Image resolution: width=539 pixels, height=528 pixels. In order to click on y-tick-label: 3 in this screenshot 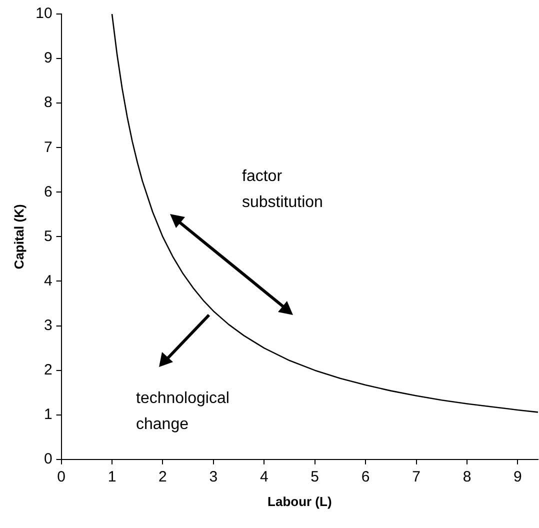, I will do `click(48, 325)`.